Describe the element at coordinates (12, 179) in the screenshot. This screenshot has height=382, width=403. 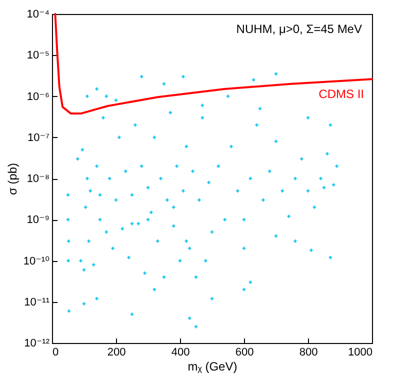
I see `y-axis-title: σ (pb)` at that location.